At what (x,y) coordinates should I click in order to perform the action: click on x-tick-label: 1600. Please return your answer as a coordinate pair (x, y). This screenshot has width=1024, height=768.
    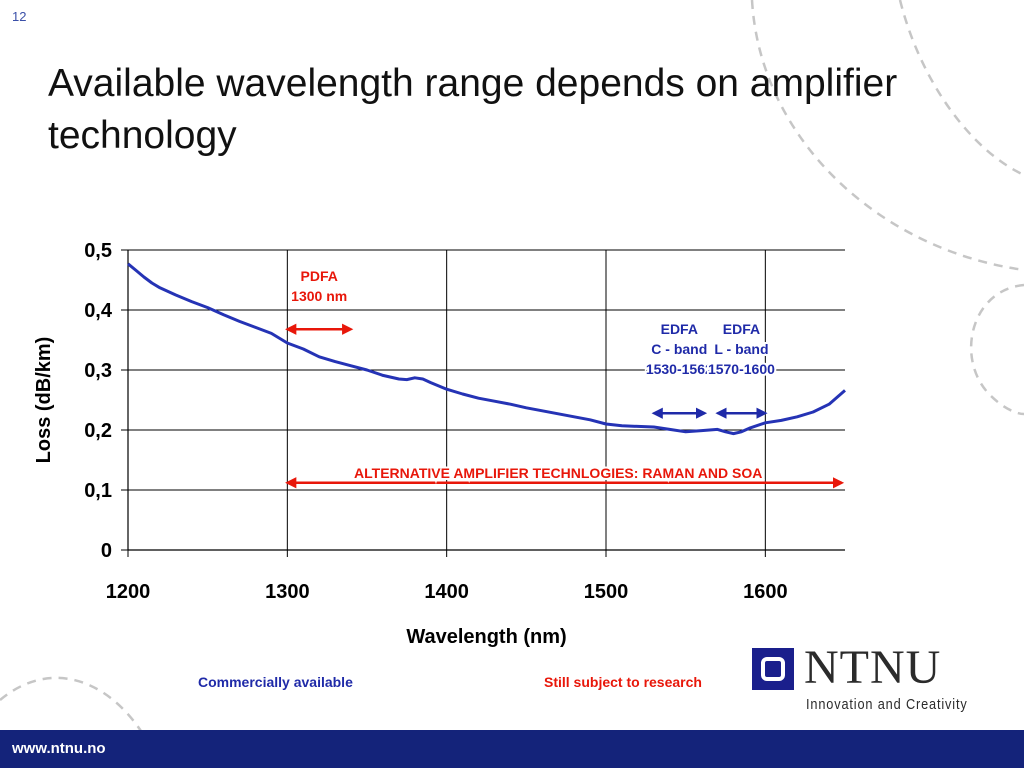
    Looking at the image, I should click on (765, 592).